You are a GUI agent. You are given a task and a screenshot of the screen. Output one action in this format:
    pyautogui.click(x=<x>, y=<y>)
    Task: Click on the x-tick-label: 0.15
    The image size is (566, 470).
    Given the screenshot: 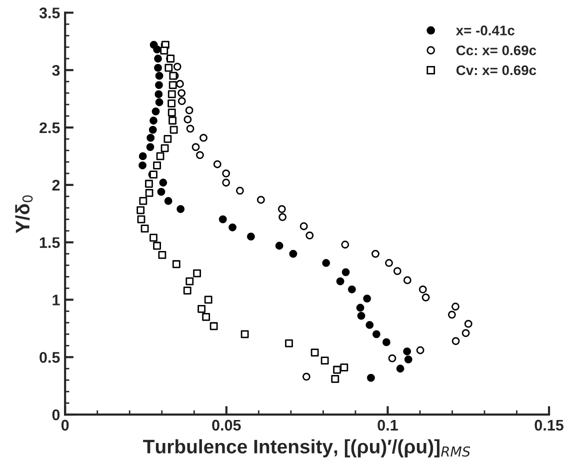 What is the action you would take?
    pyautogui.click(x=549, y=425)
    